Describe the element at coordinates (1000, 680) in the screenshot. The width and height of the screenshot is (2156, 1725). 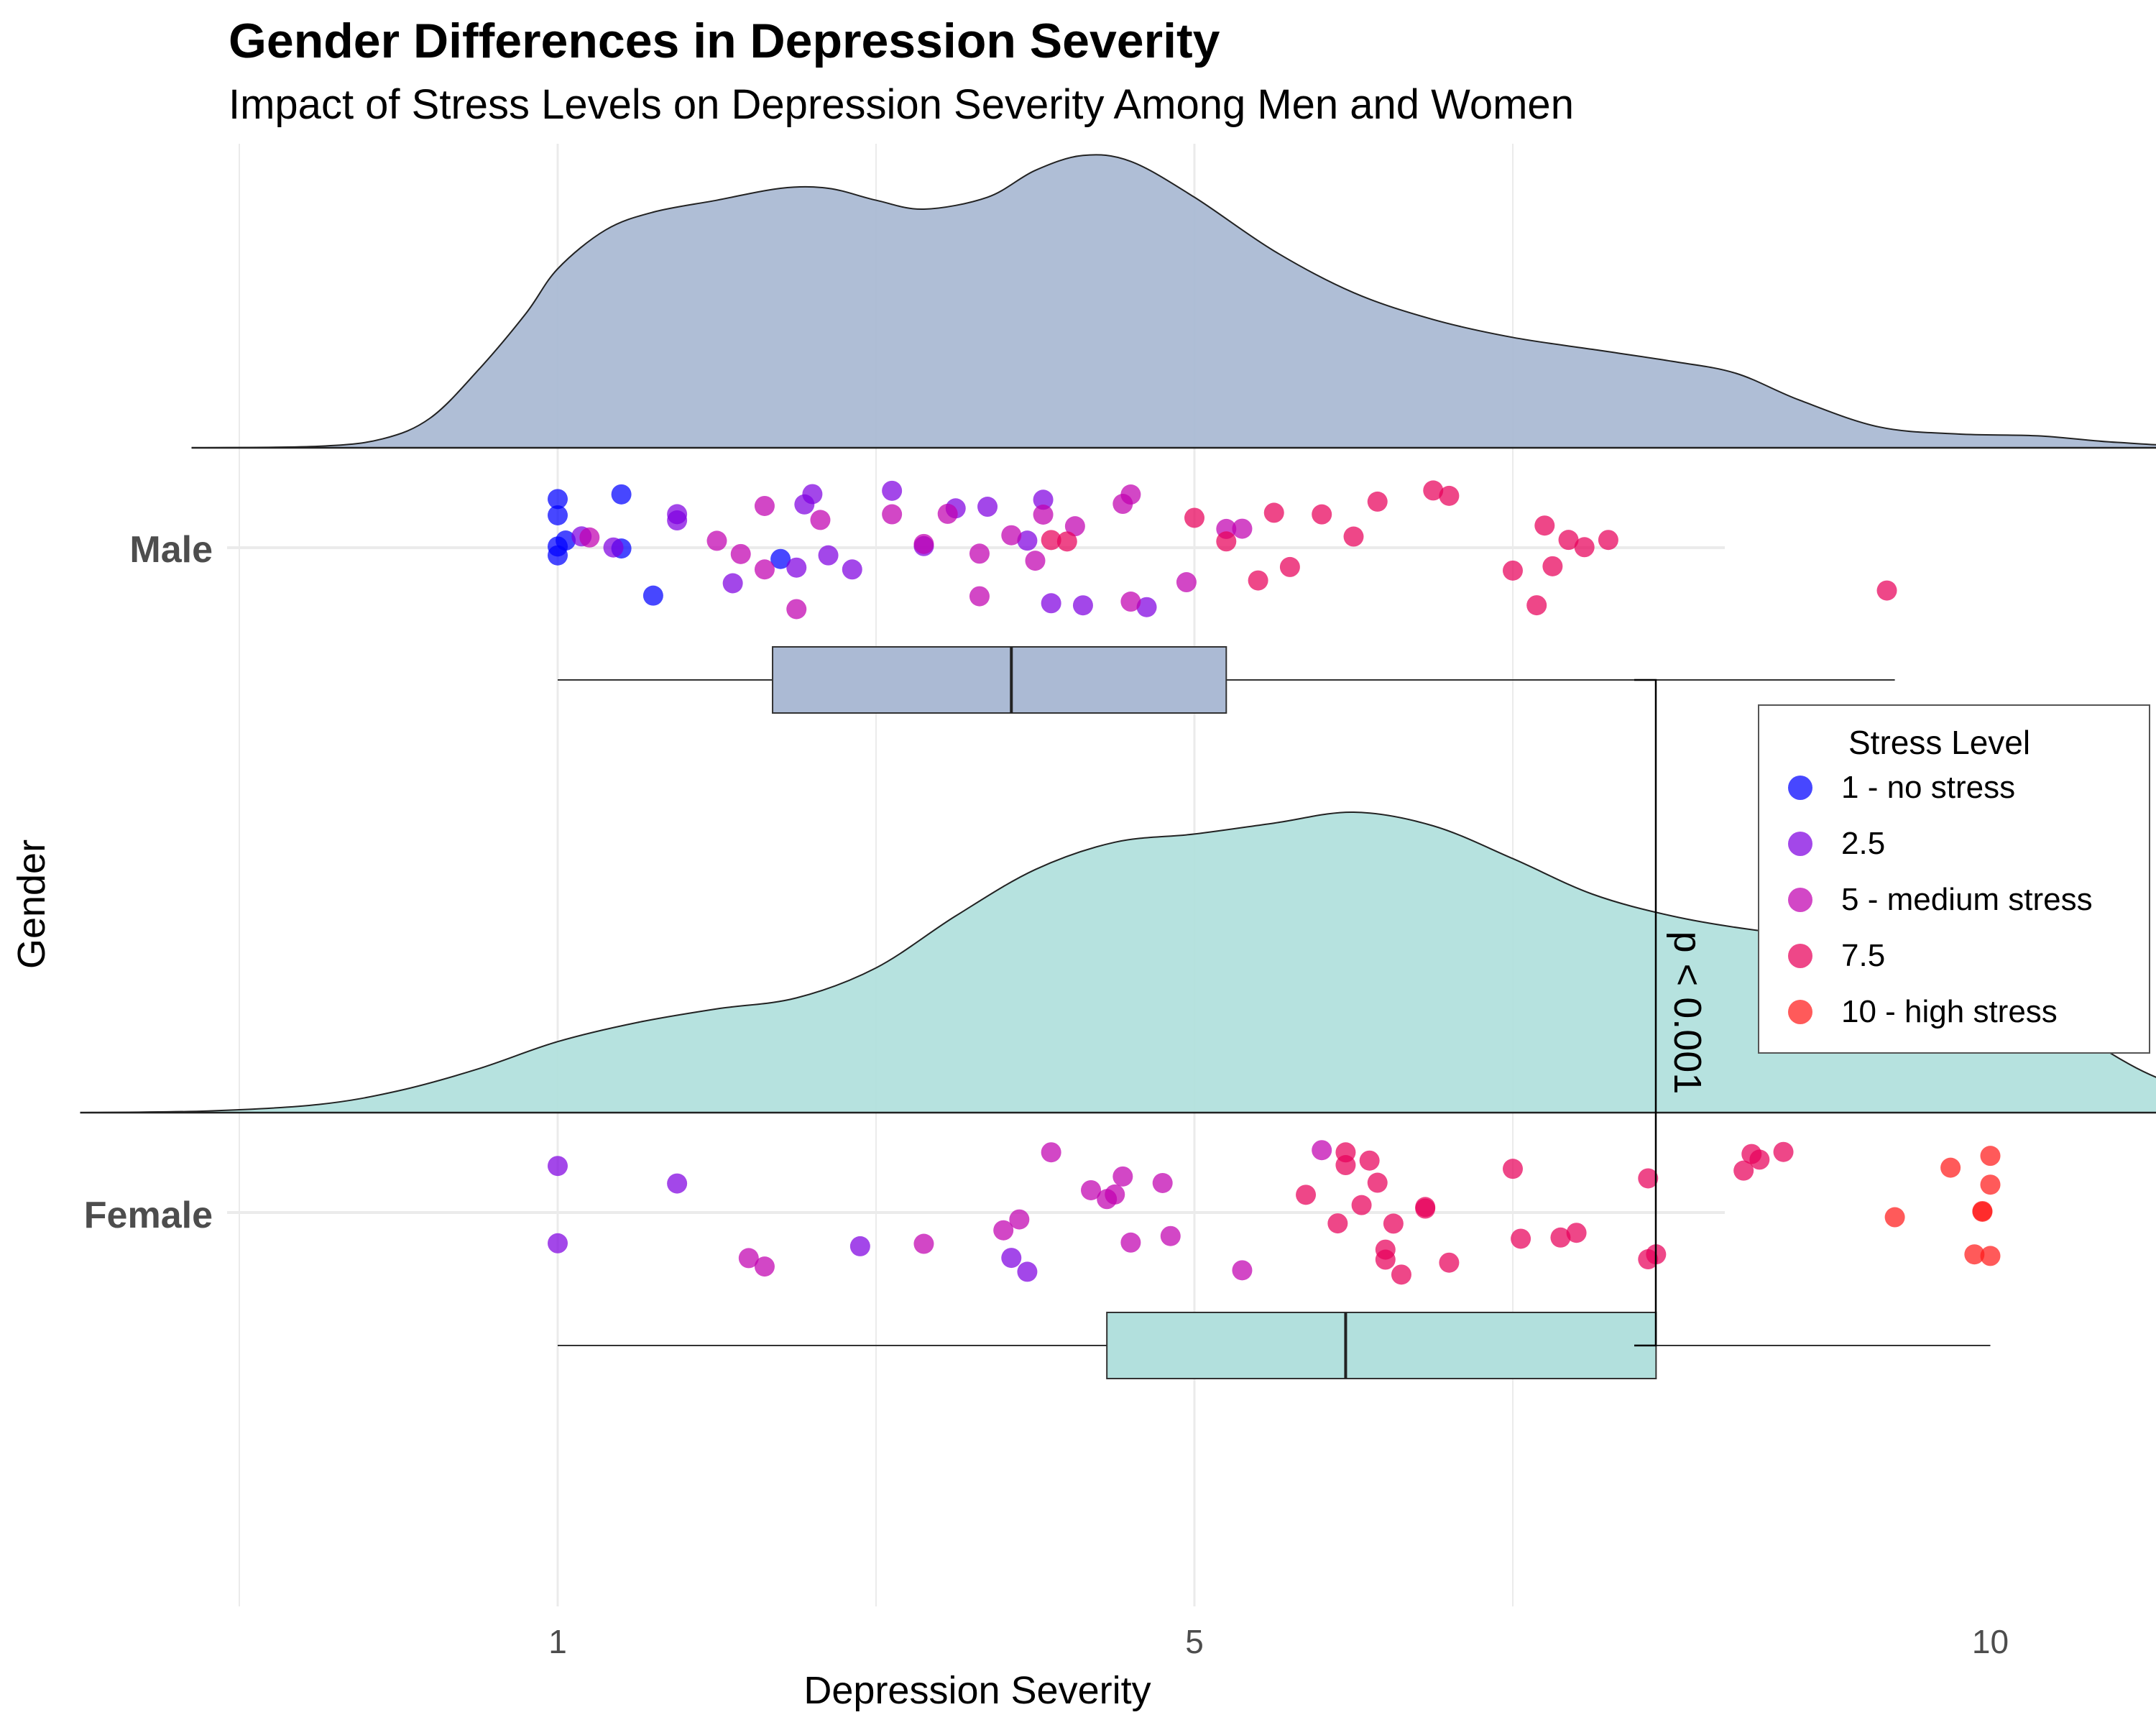
I see `box-iqr` at that location.